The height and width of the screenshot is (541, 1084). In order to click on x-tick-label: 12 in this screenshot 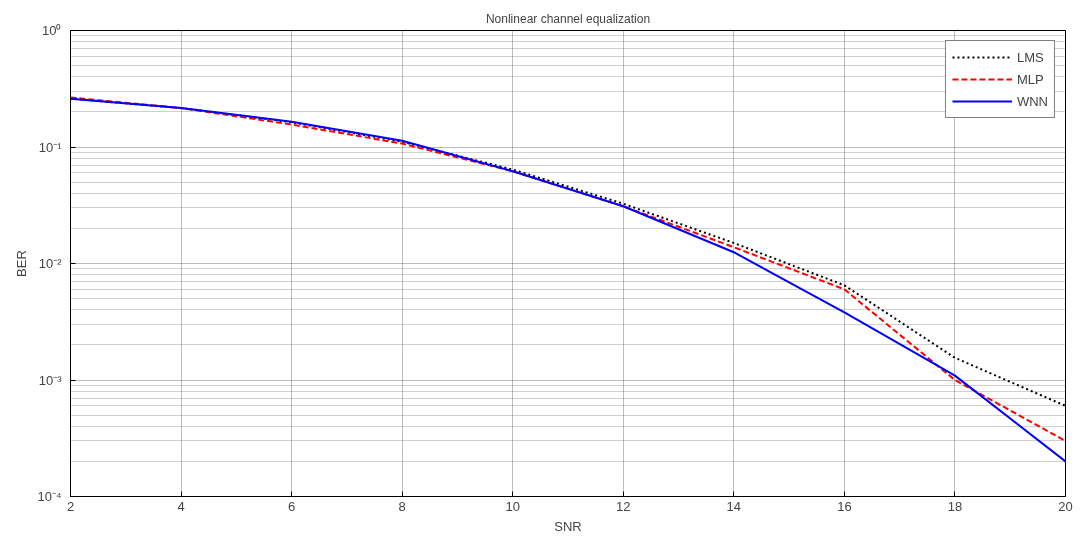, I will do `click(623, 506)`.